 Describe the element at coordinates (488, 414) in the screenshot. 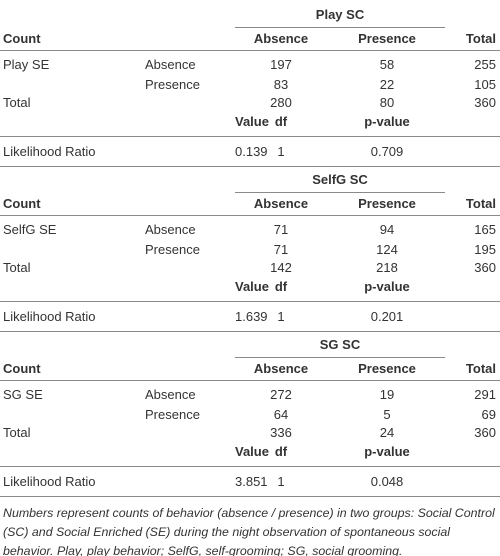

I see `cell-value: 69` at that location.